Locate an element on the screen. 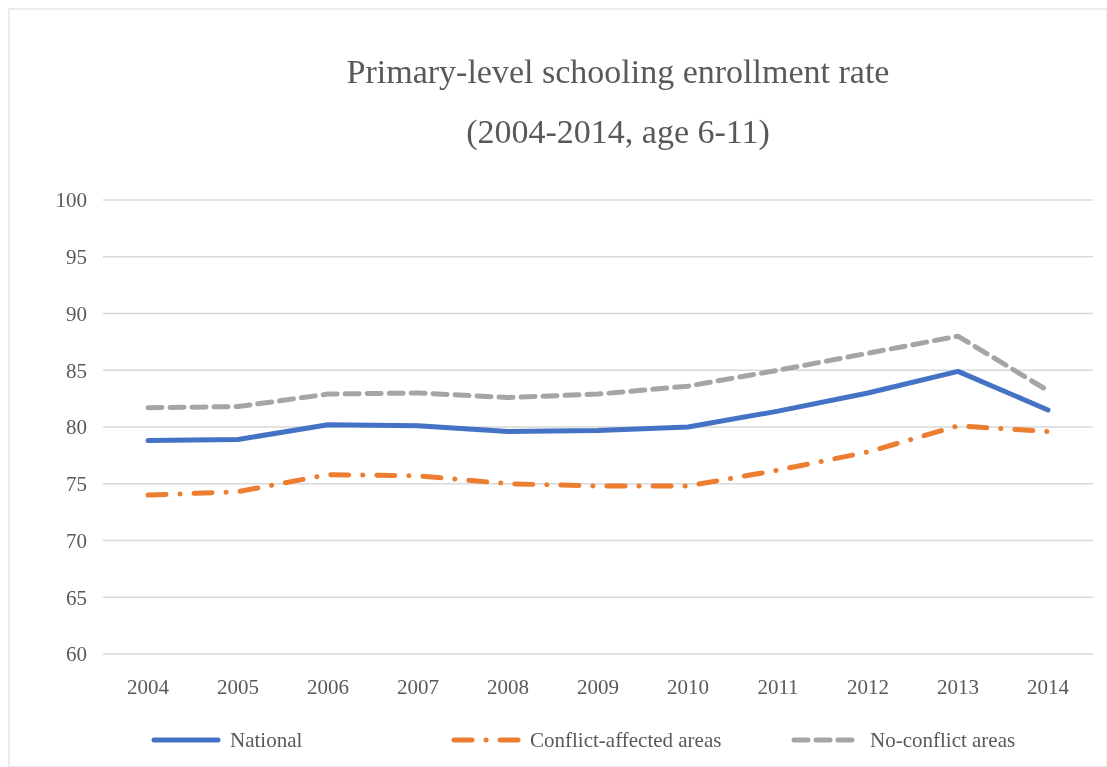  y-tick-label: 80 is located at coordinates (76, 427).